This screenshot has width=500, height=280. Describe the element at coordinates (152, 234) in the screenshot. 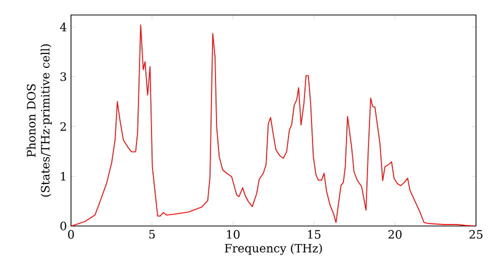

I see `x-tick-label: 5` at that location.